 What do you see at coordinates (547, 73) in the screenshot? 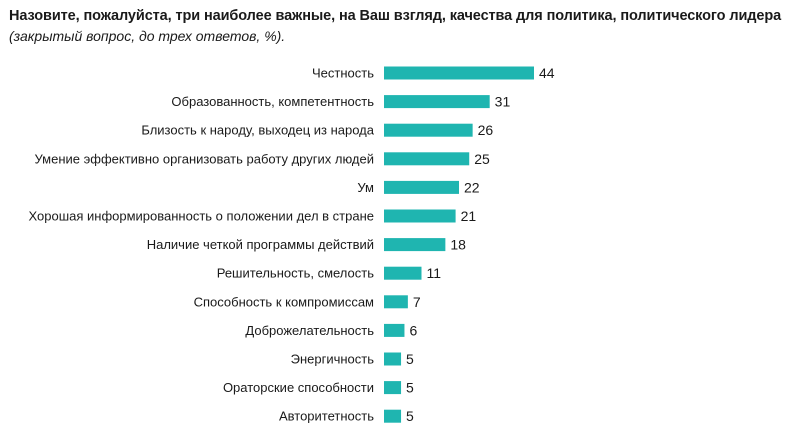
I see `data-label: 44` at bounding box center [547, 73].